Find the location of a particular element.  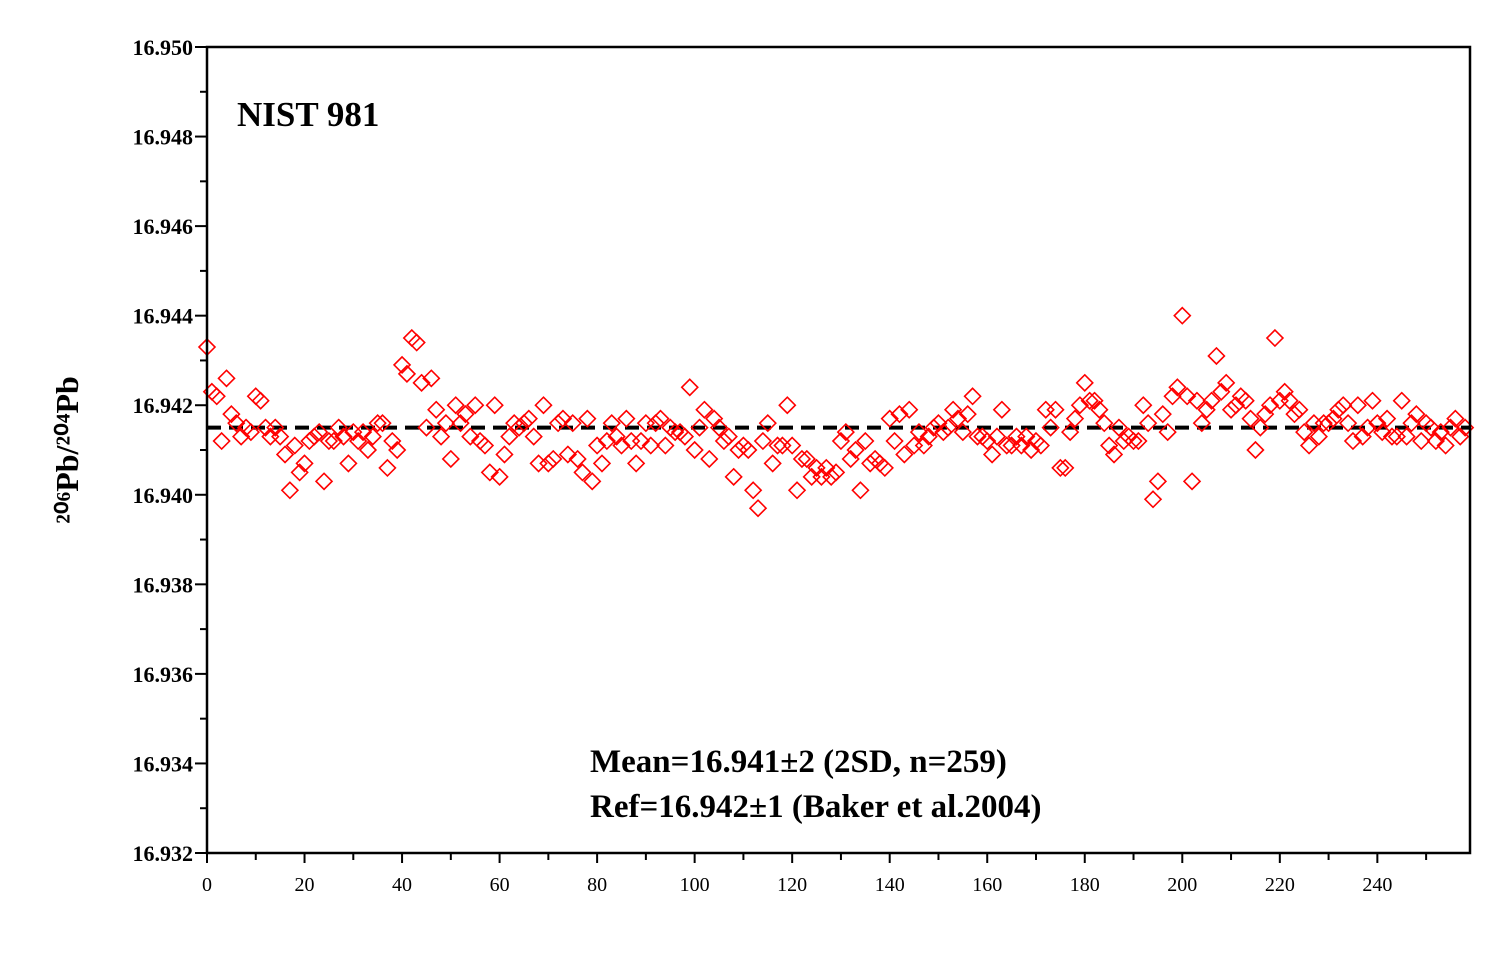

annotation: Ref=16.942±1 (Baker et al.2004) is located at coordinates (815, 807).